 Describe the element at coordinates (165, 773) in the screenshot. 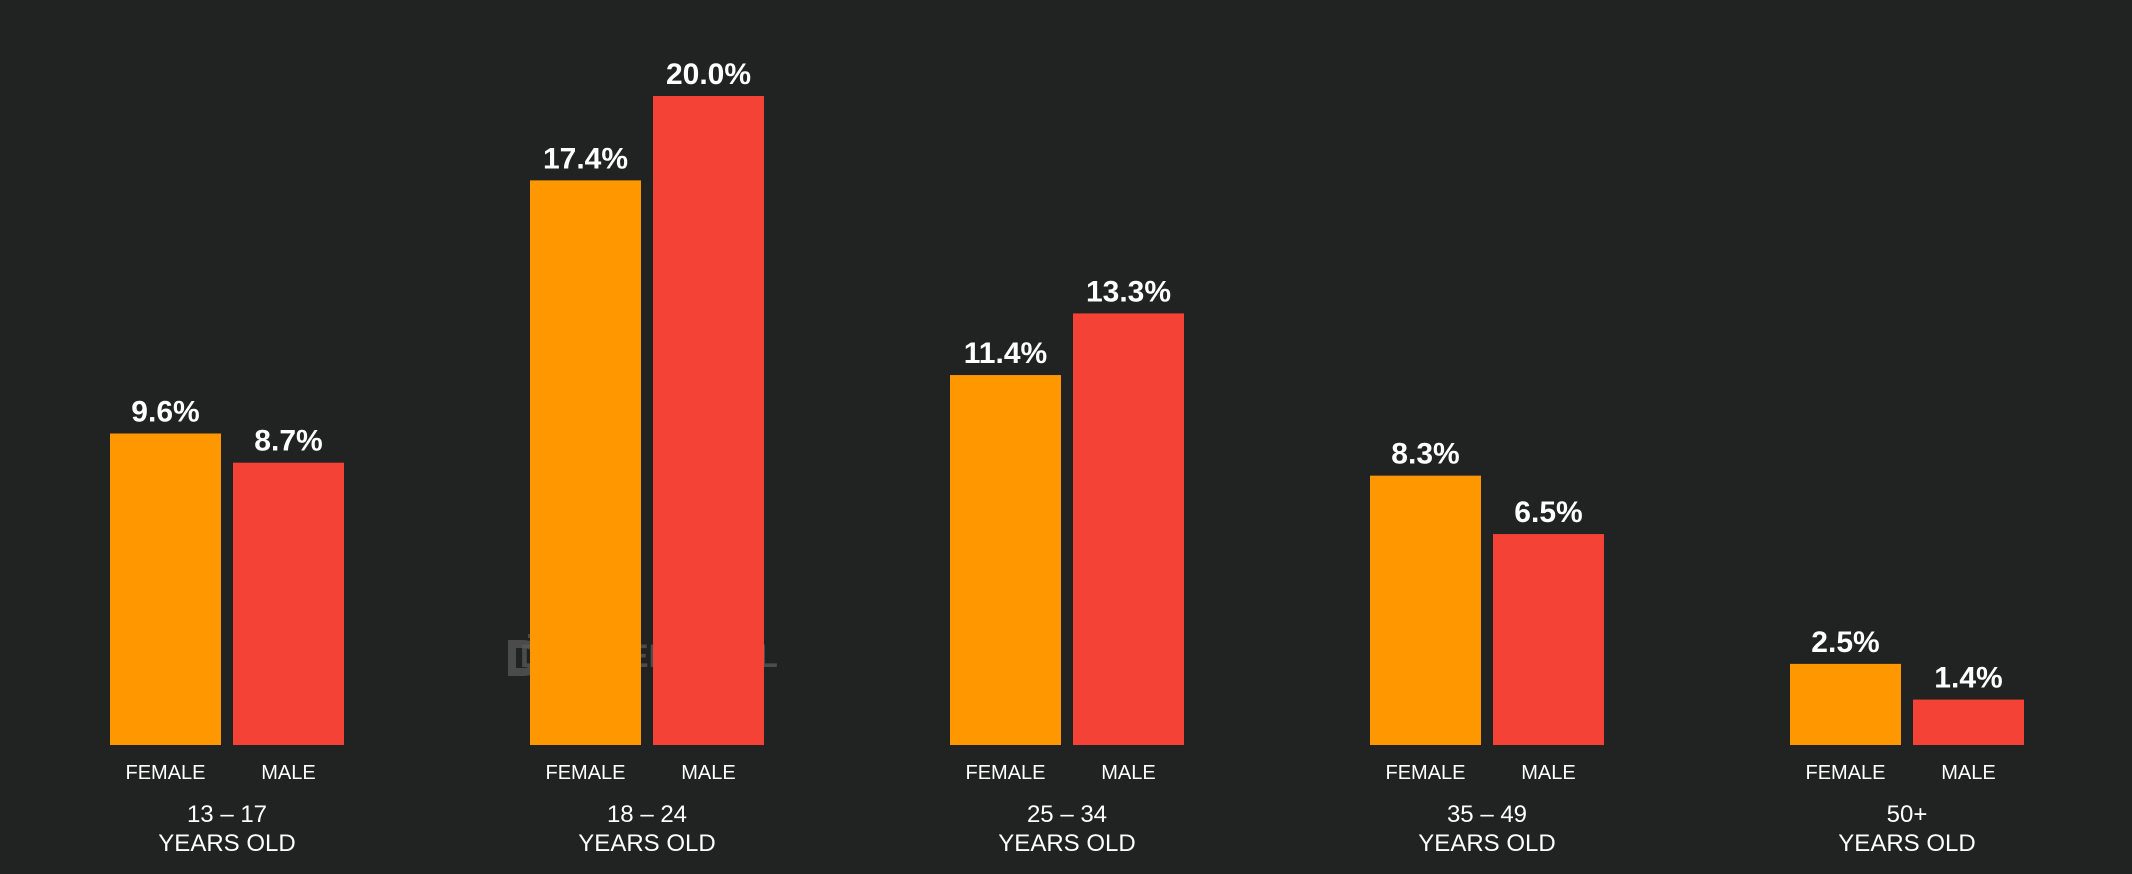

I see `tick-label-female-0: FEMALE` at that location.